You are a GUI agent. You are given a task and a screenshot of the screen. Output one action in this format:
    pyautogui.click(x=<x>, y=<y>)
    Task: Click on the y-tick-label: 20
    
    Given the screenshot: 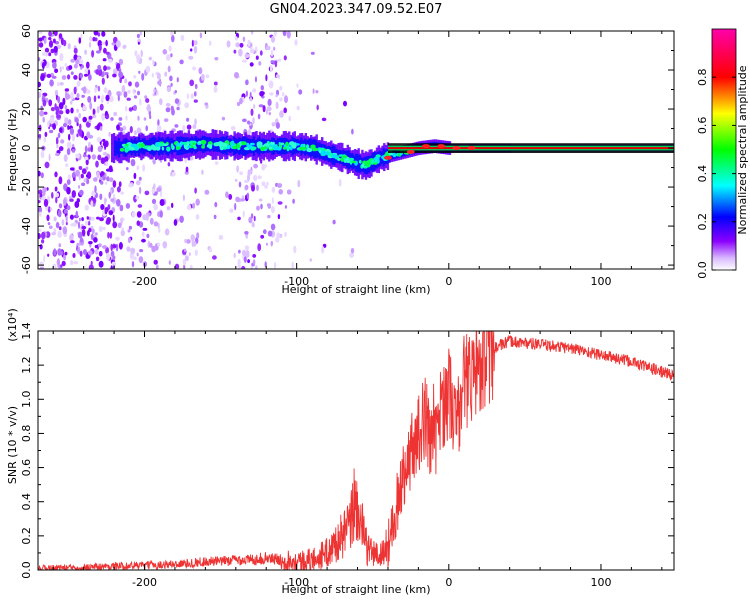 What is the action you would take?
    pyautogui.click(x=26, y=109)
    